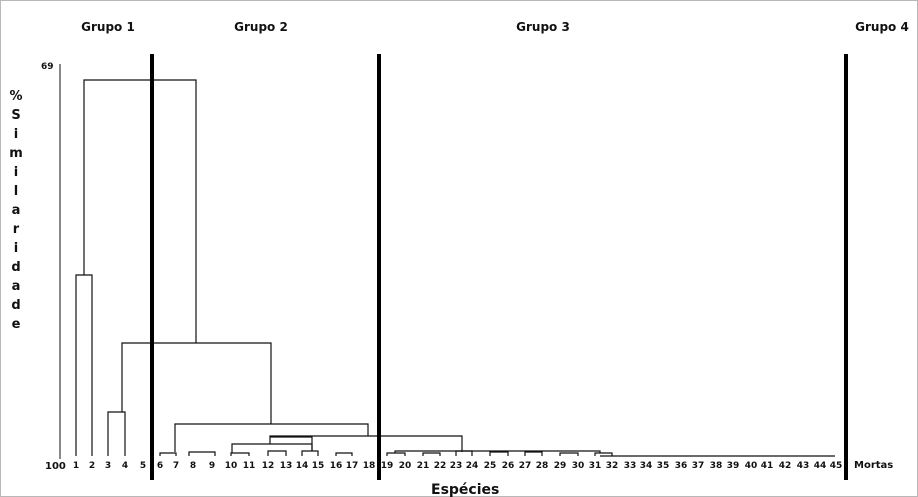 The height and width of the screenshot is (497, 918). I want to click on leaf-label: 13, so click(286, 466).